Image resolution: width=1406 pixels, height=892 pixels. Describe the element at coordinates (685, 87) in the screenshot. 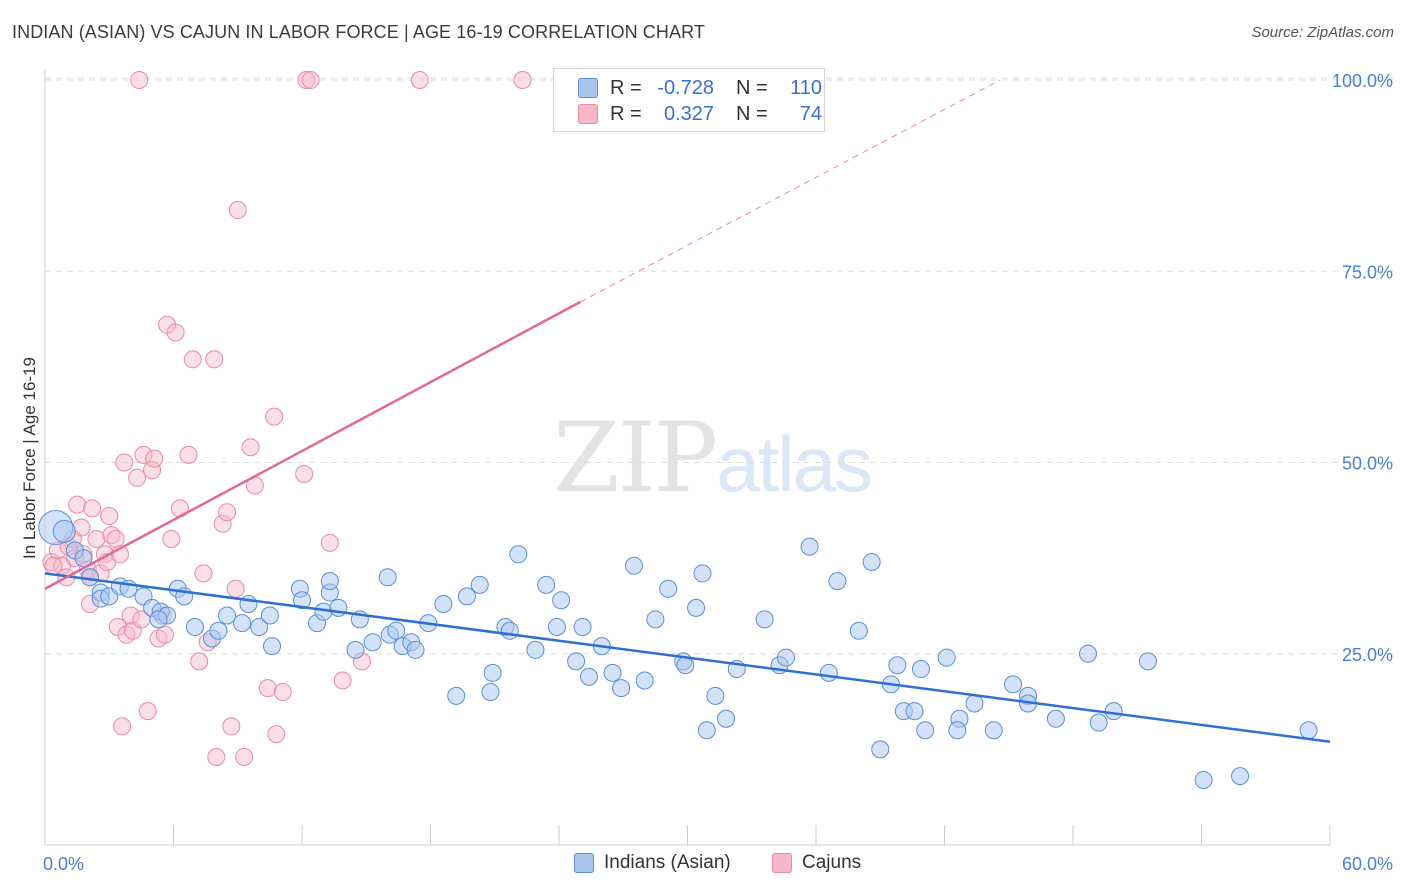

I see `r-value-indian: -0.728` at that location.